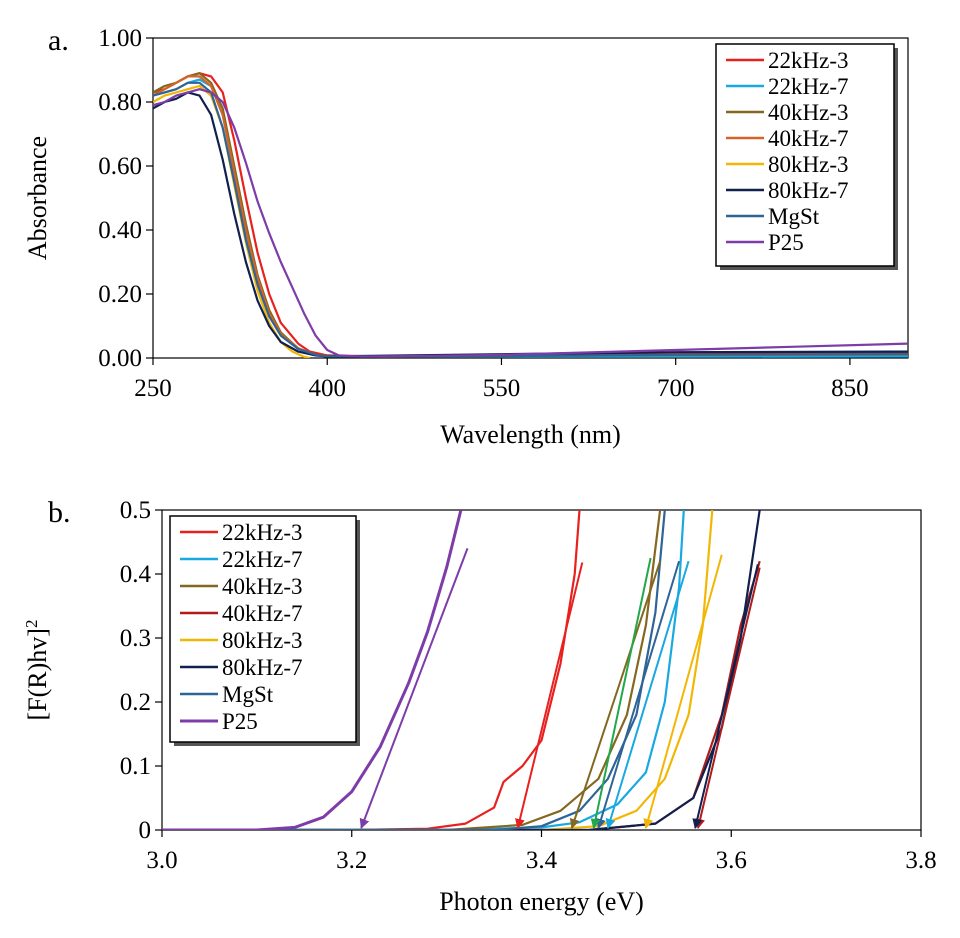  I want to click on y-tick-label: 0.1, so click(135, 766).